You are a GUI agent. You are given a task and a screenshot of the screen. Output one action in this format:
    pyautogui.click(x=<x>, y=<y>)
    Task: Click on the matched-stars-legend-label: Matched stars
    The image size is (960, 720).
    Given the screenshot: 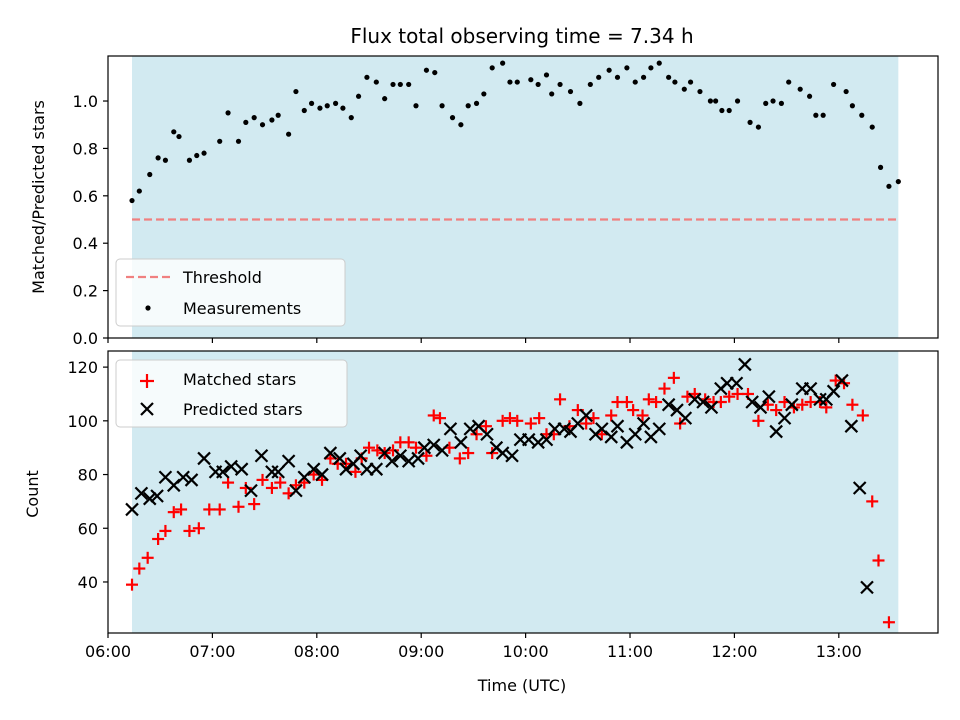 What is the action you would take?
    pyautogui.click(x=239, y=379)
    